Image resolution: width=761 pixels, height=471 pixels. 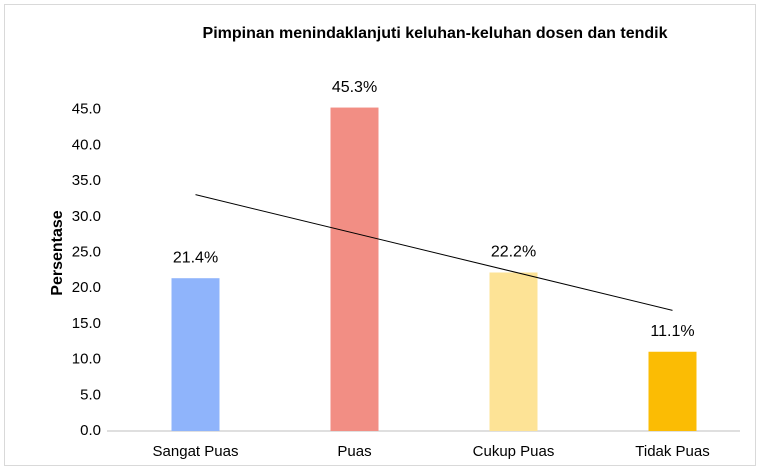 I want to click on y-tick-label: 10.0, so click(x=86, y=359).